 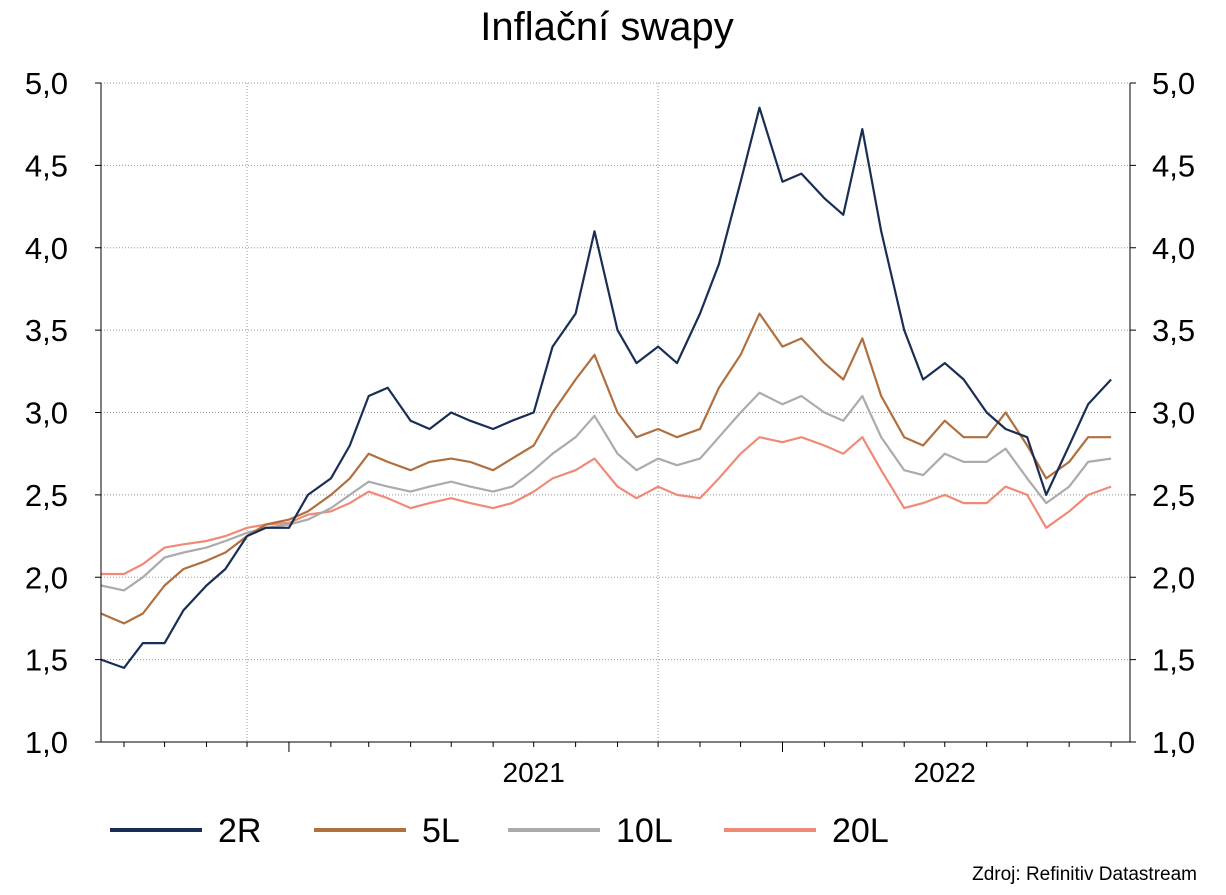 What do you see at coordinates (185, 831) in the screenshot?
I see `legend-item-2r: 2R` at bounding box center [185, 831].